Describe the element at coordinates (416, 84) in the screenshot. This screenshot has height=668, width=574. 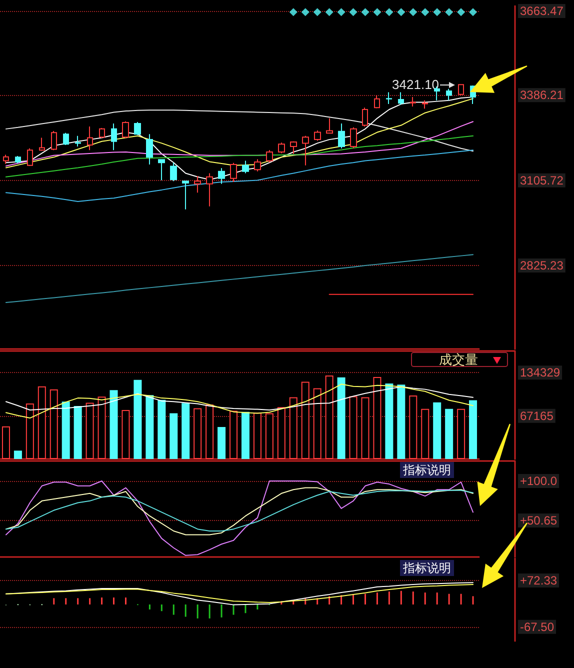
I see `annotation: 3421.10` at that location.